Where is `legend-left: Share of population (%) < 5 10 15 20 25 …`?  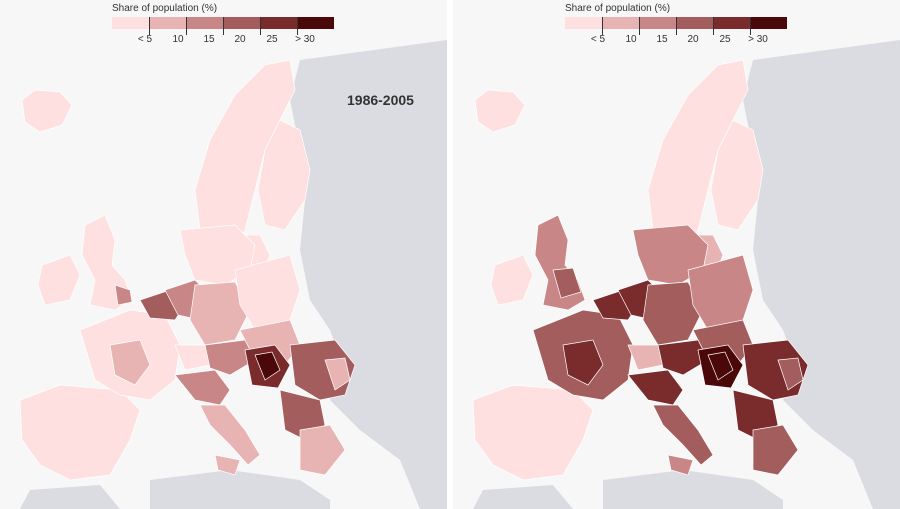
legend-left: Share of population (%) < 5 10 15 20 25 … is located at coordinates (232, 25).